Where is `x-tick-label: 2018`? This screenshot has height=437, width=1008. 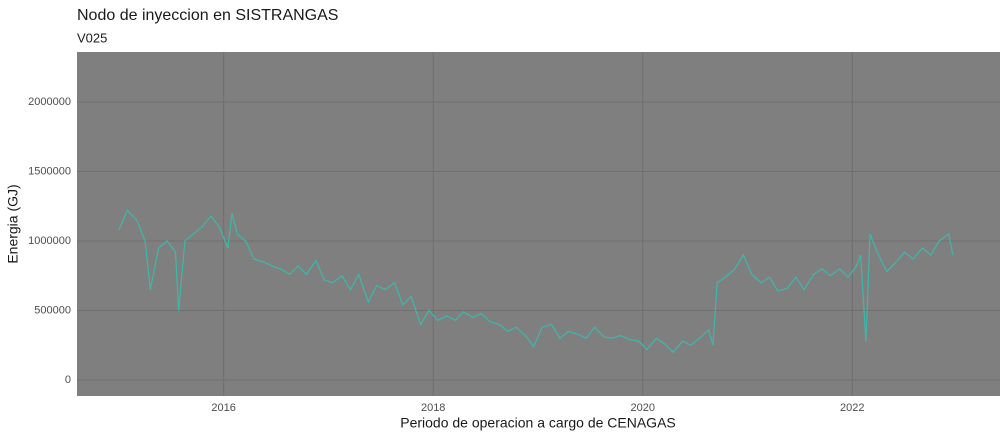
x-tick-label: 2018 is located at coordinates (433, 408).